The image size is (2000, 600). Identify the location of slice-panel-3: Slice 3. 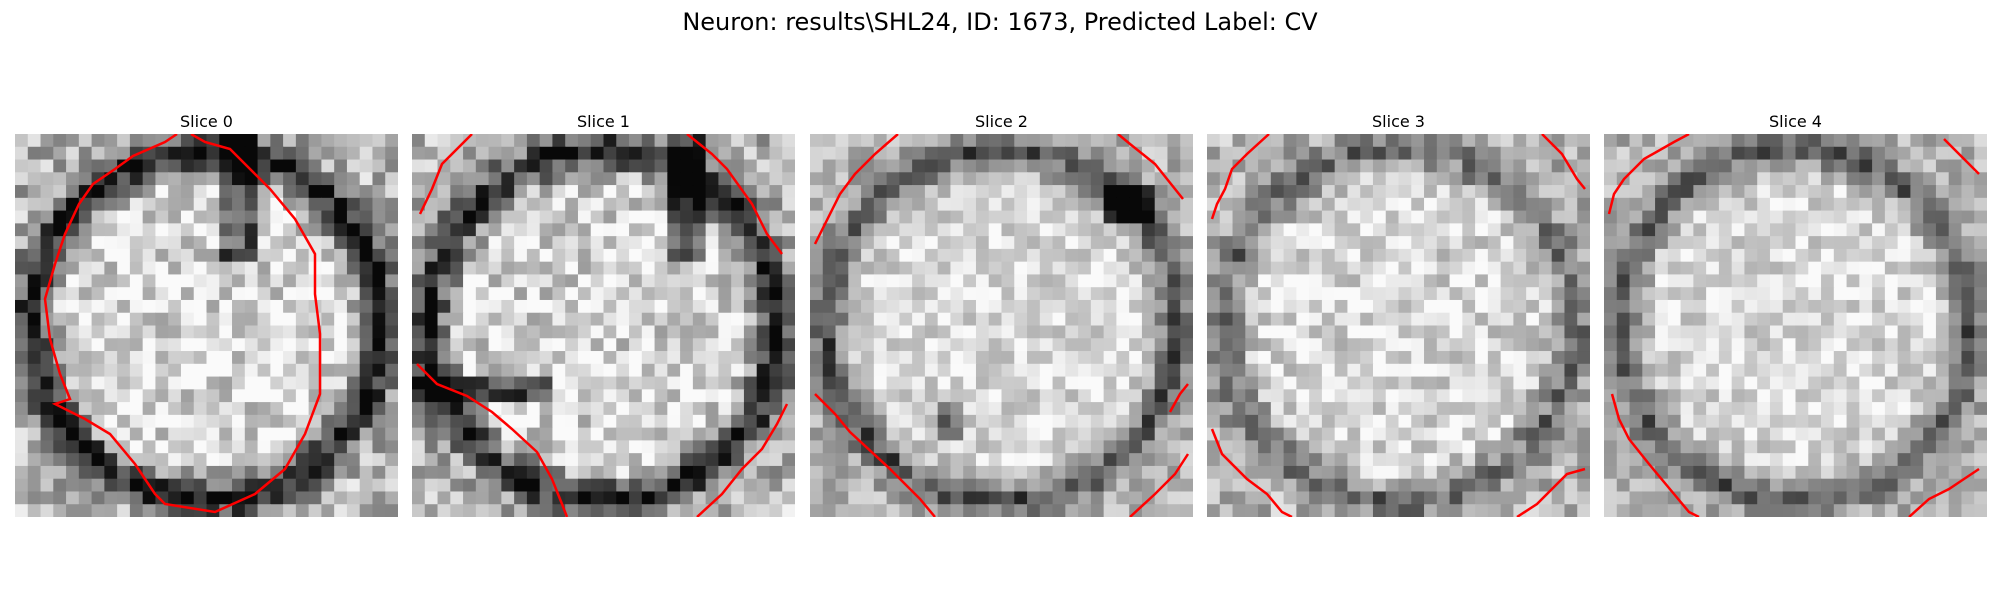
(1398, 313).